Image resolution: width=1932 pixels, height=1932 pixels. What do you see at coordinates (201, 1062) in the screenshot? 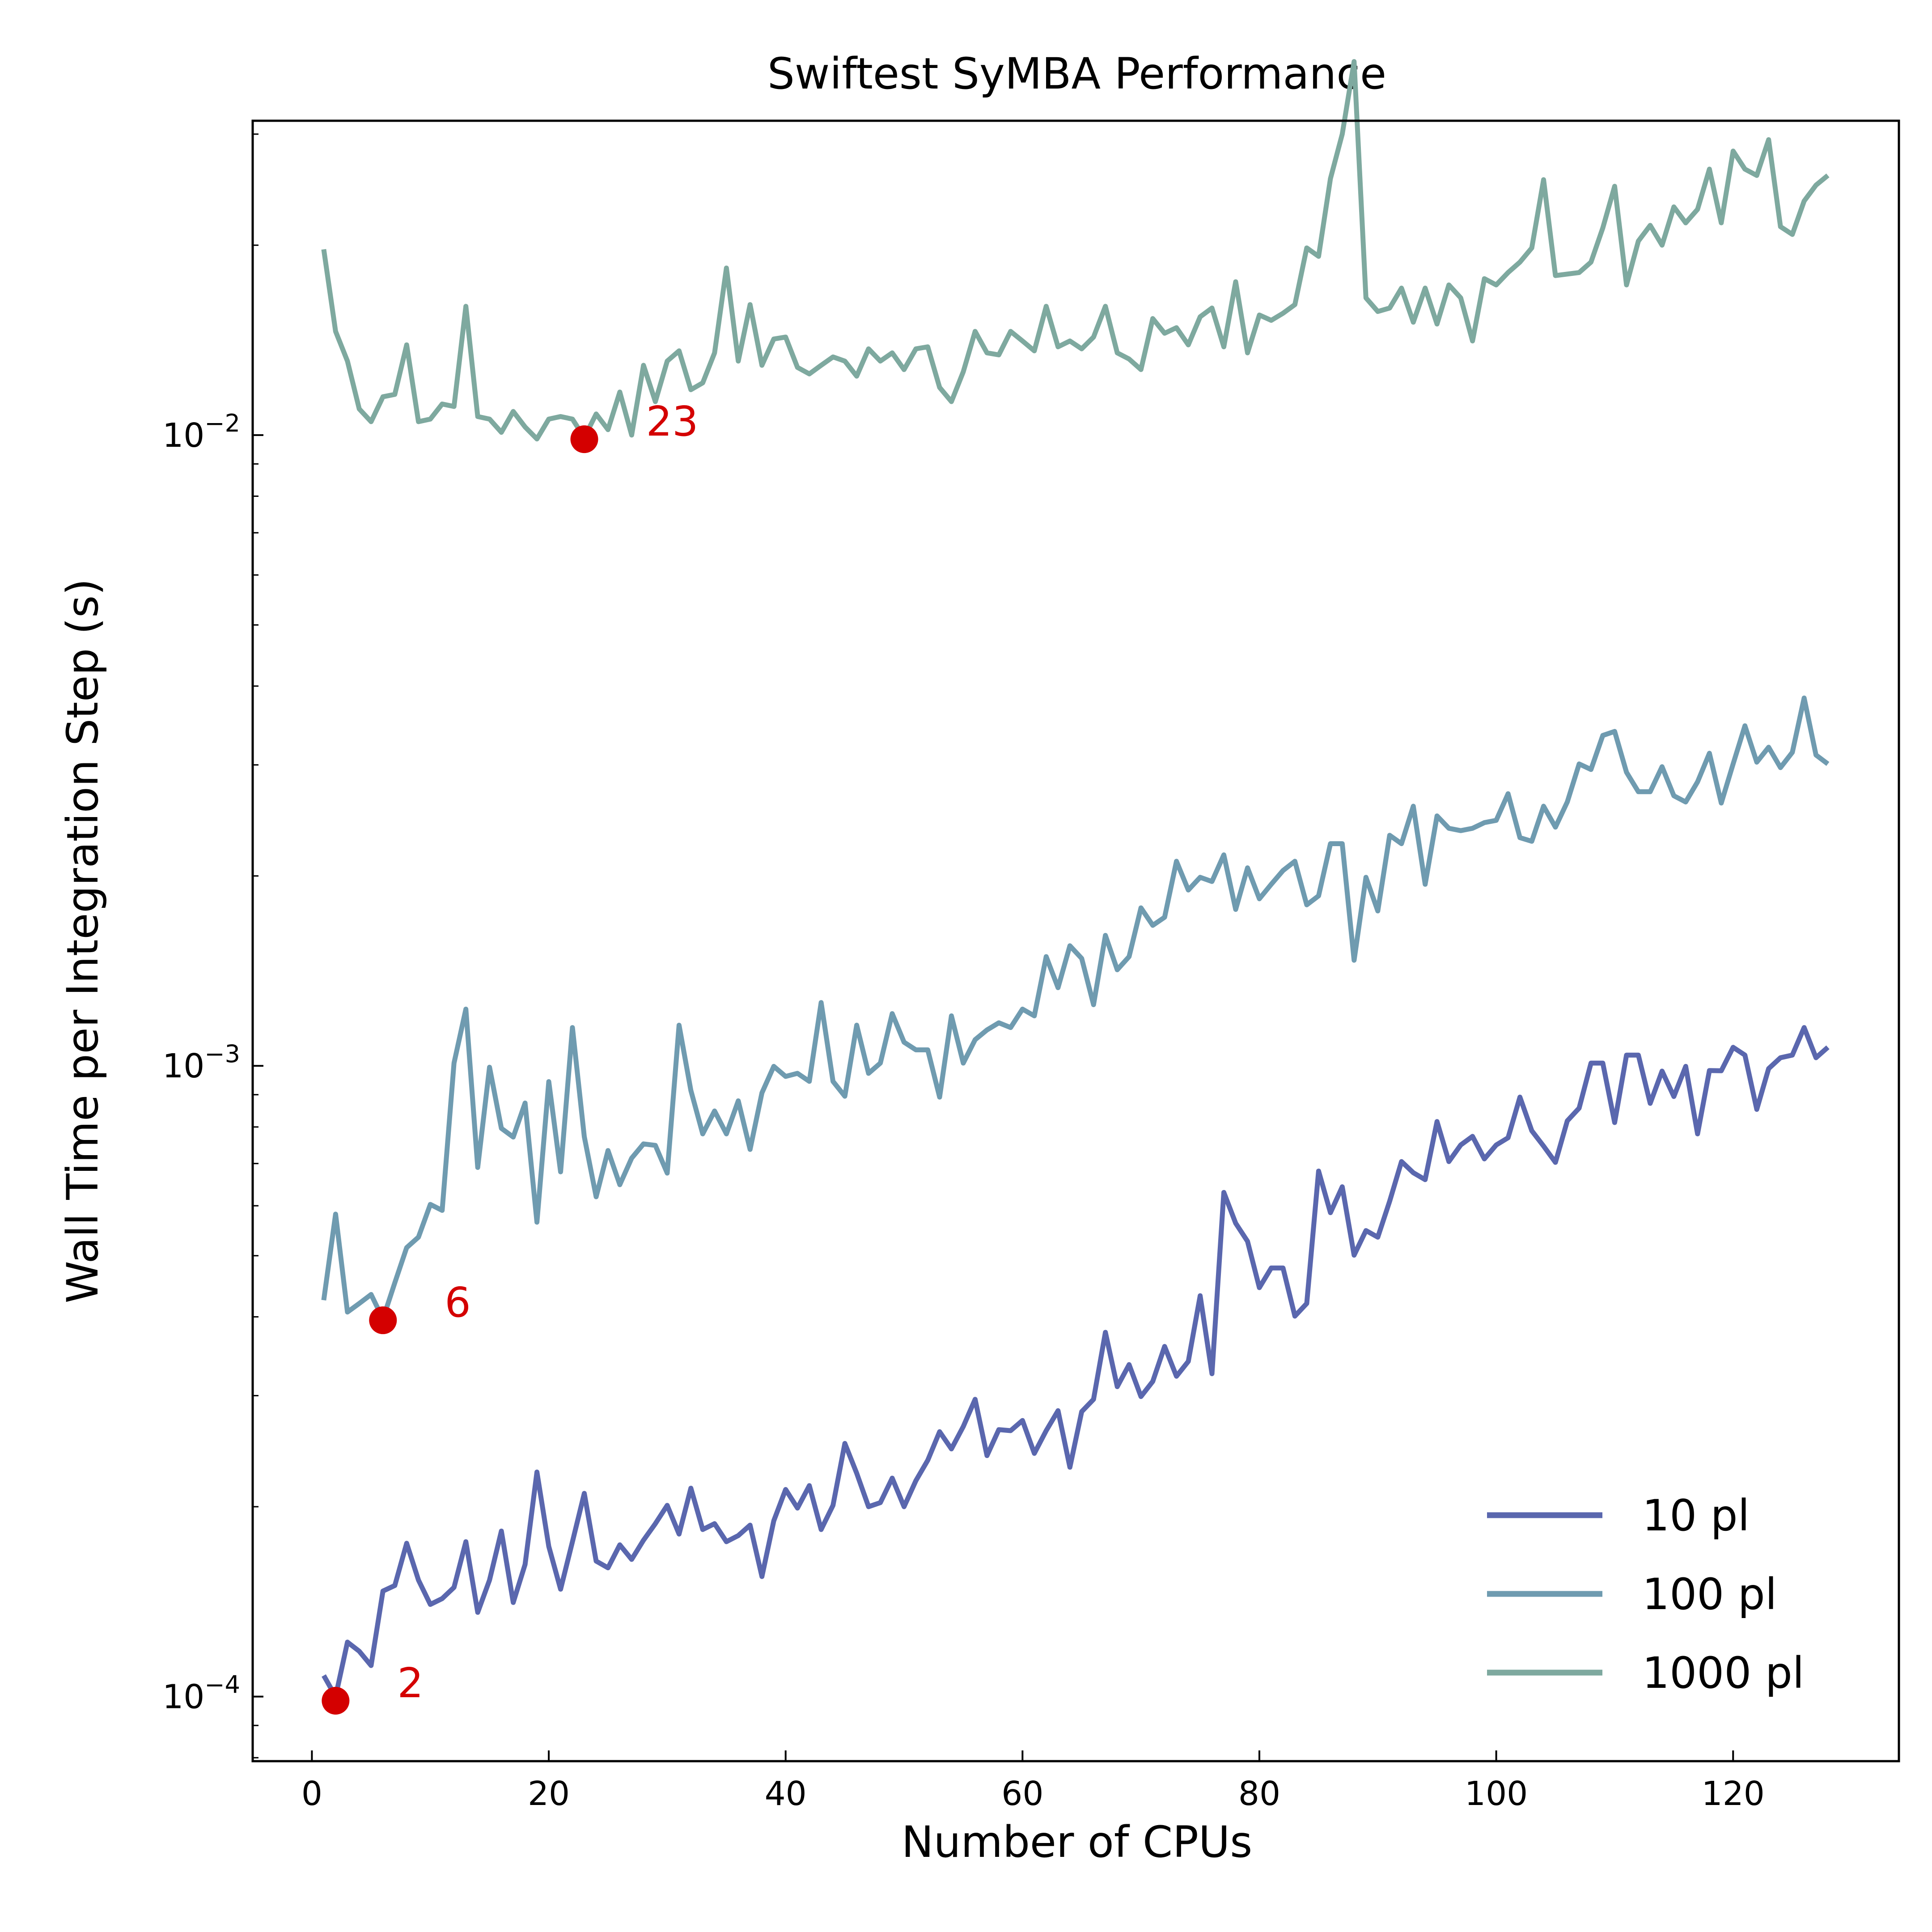
I see `y-tick-label-1: 10⁻³` at bounding box center [201, 1062].